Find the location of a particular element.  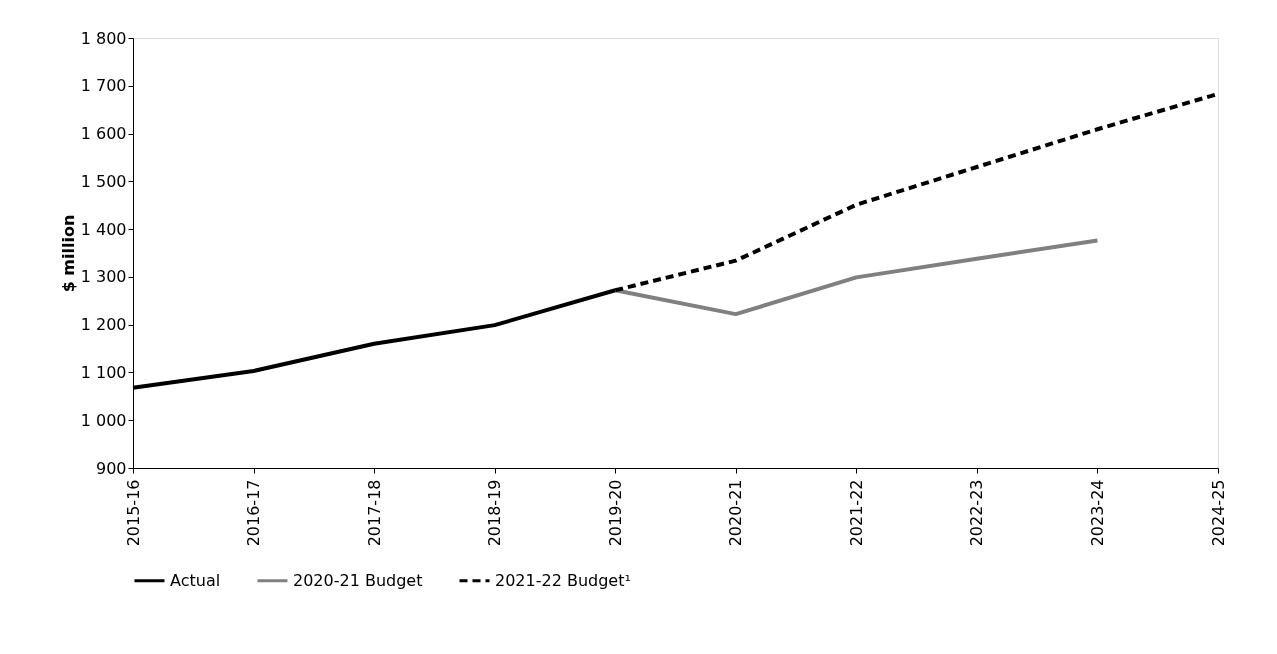

y-tick-label: 1 000 is located at coordinates (103, 420).